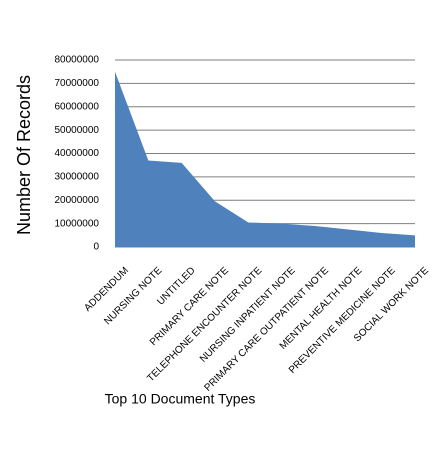 This screenshot has width=446, height=456. Describe the element at coordinates (77, 153) in the screenshot. I see `y-tick-label: 40000000` at that location.